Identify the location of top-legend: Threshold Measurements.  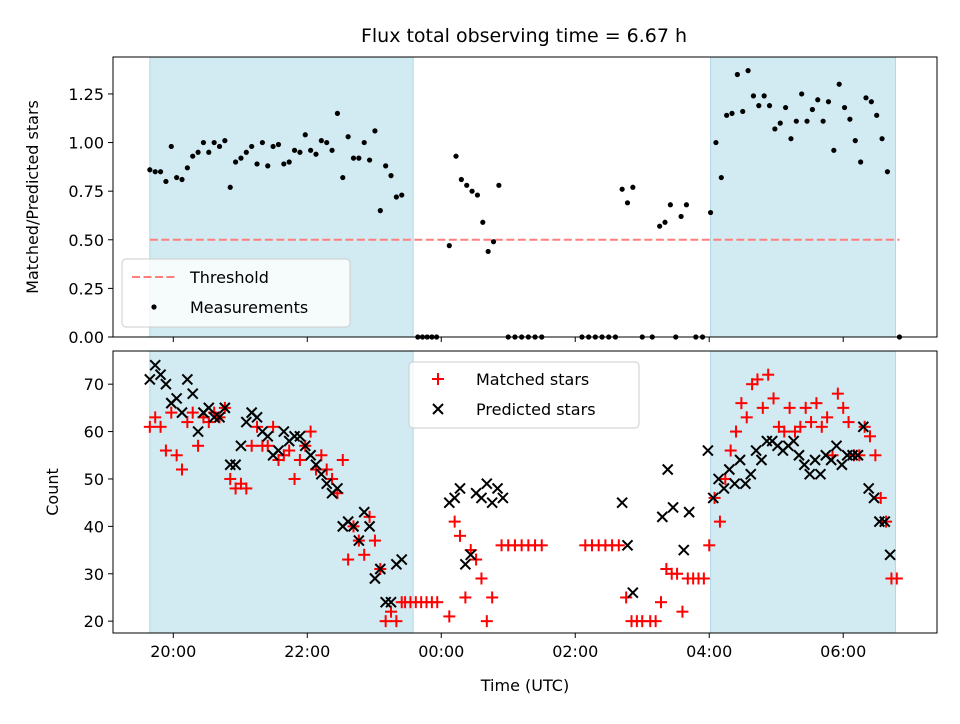
(236, 293).